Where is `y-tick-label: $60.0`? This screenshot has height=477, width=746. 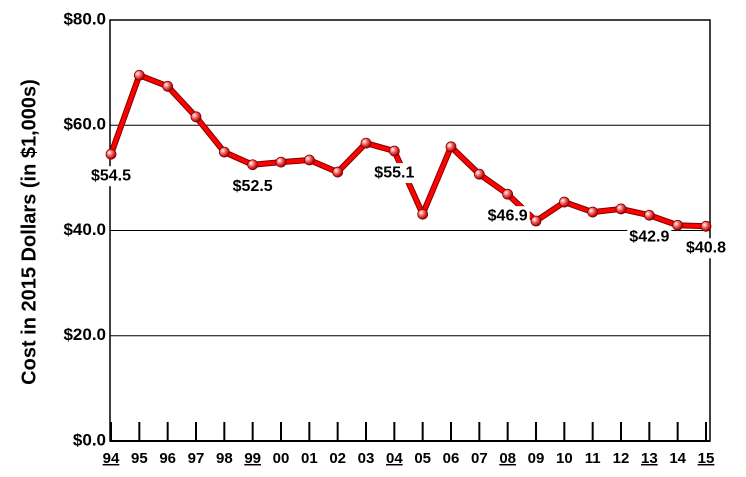
y-tick-label: $60.0 is located at coordinates (84, 124).